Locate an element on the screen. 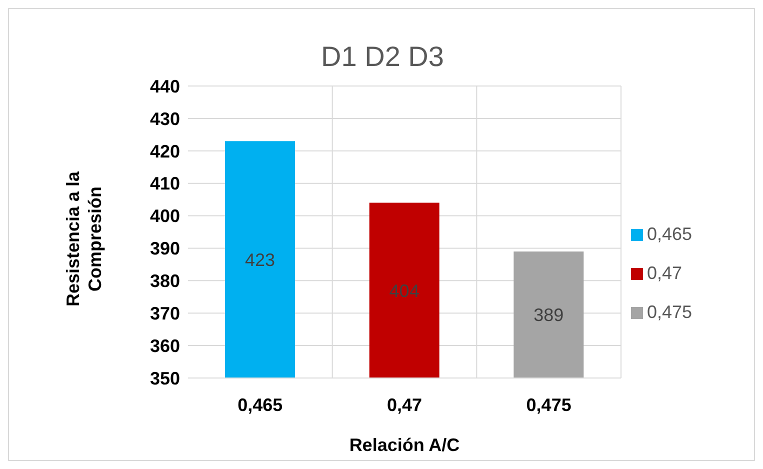  y-tick-label: 360 is located at coordinates (165, 346).